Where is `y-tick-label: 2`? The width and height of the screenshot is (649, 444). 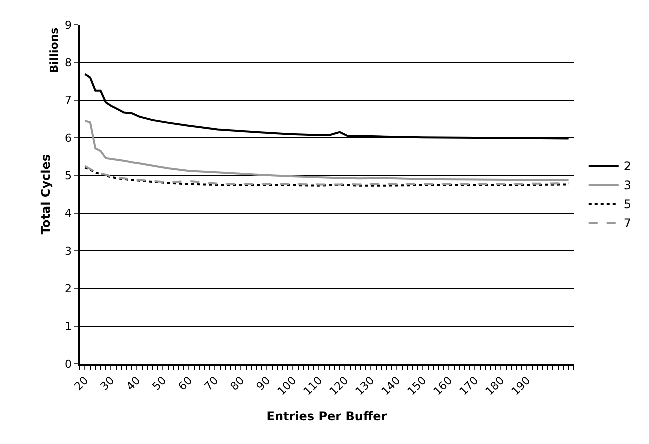 y-tick-label: 2 is located at coordinates (68, 289).